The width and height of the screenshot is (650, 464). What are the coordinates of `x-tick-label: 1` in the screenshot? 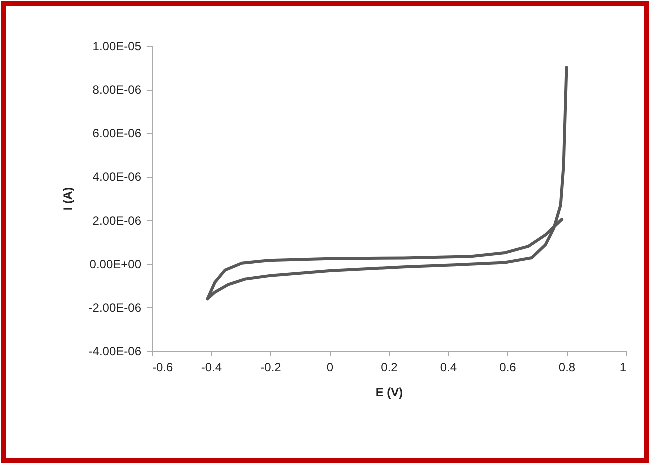 It's located at (623, 367).